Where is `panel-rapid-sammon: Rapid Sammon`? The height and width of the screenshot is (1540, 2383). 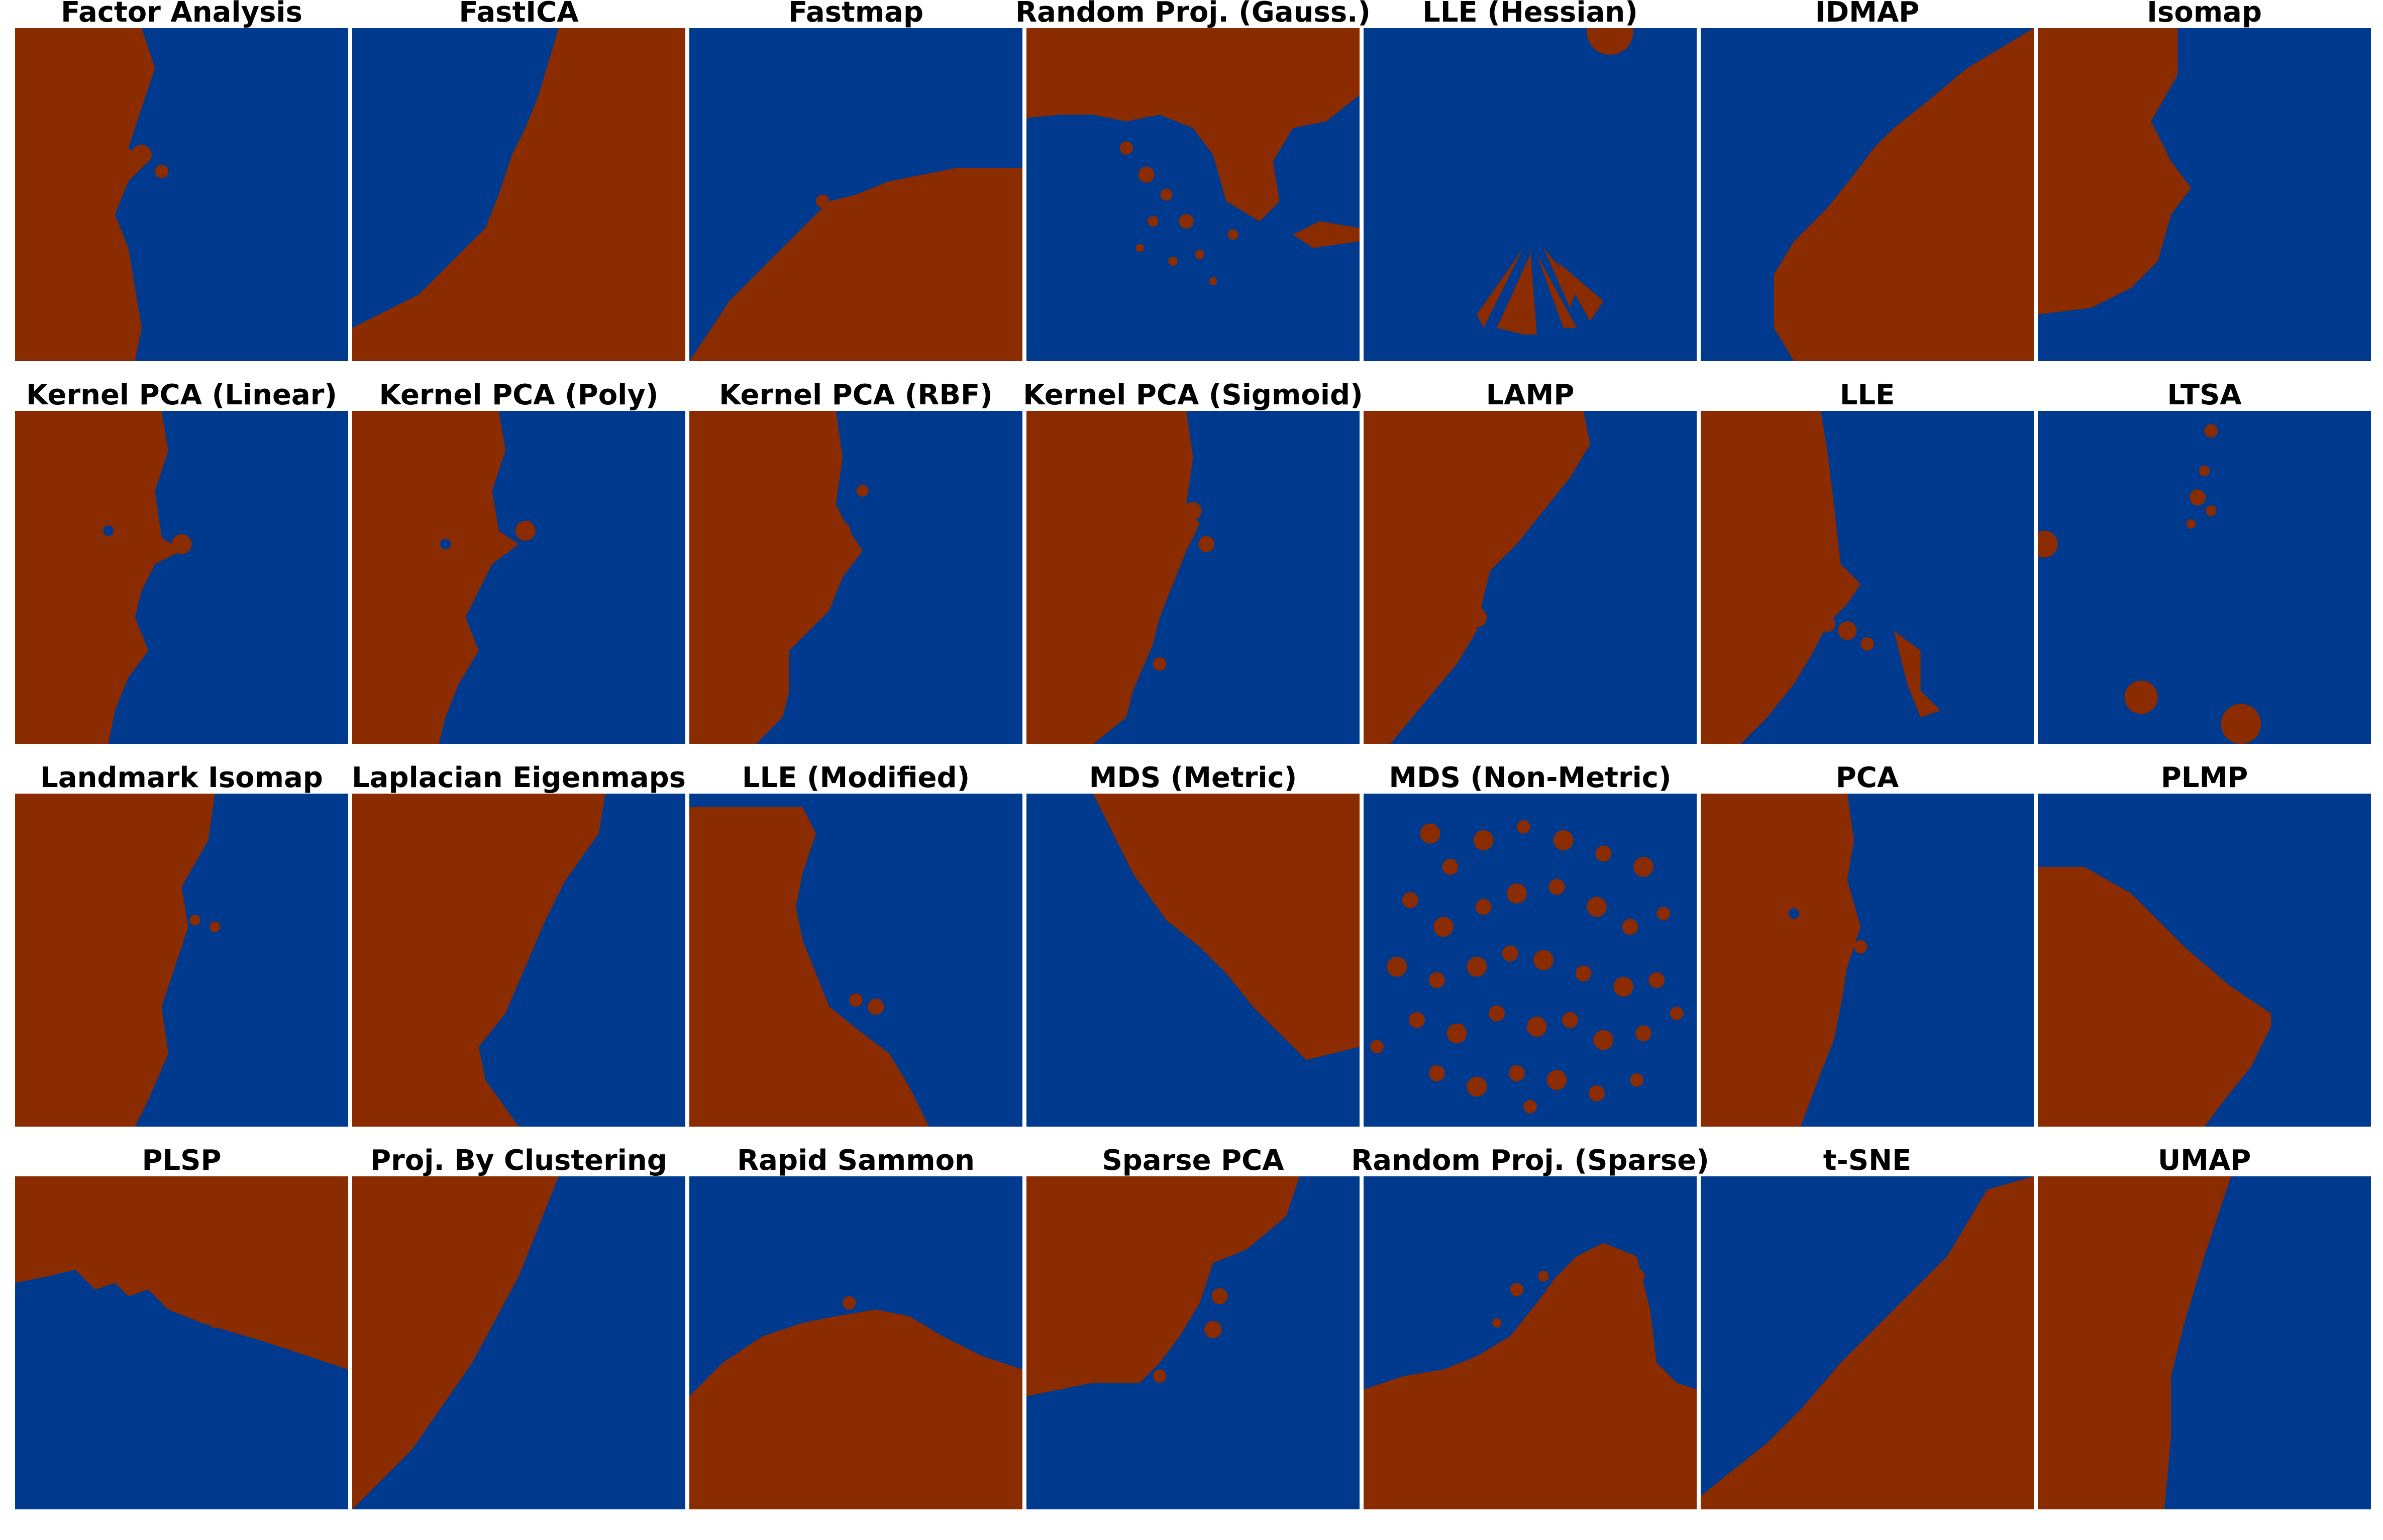 panel-rapid-sammon: Rapid Sammon is located at coordinates (856, 1339).